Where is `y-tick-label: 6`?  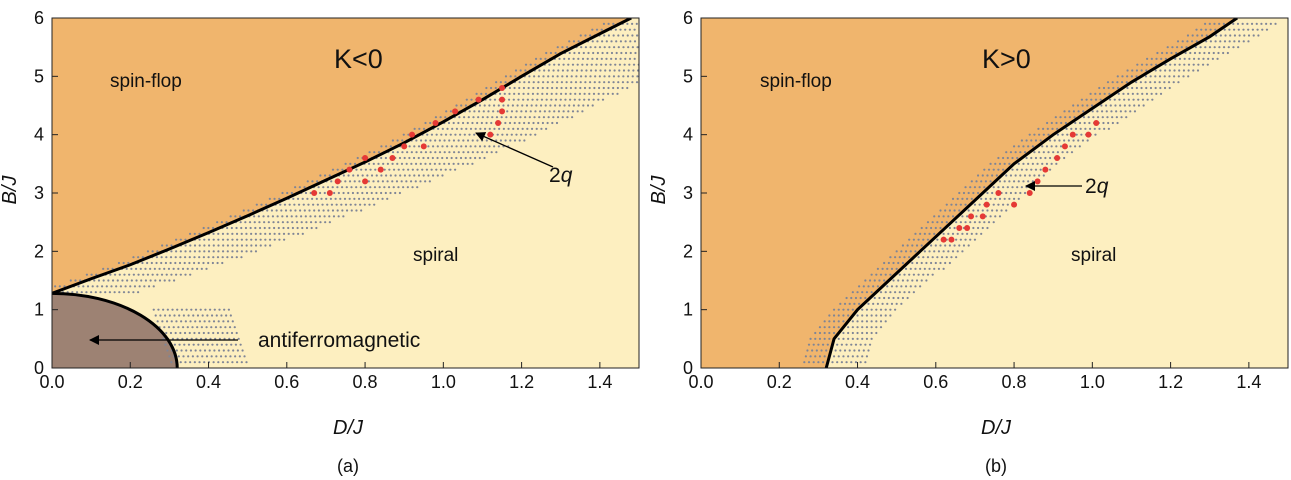 y-tick-label: 6 is located at coordinates (688, 18).